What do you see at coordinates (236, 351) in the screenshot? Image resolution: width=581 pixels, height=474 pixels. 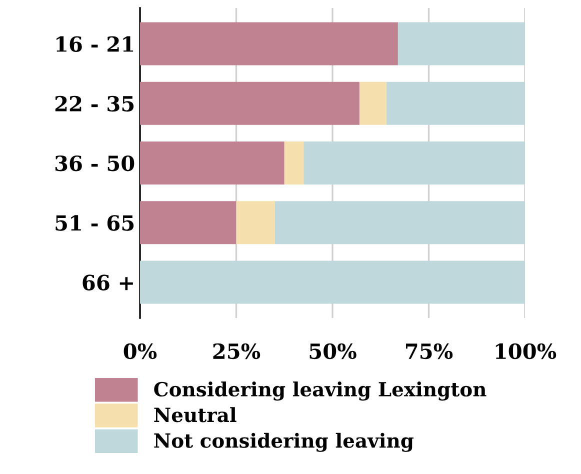 I see `x-tick-label: 25%` at bounding box center [236, 351].